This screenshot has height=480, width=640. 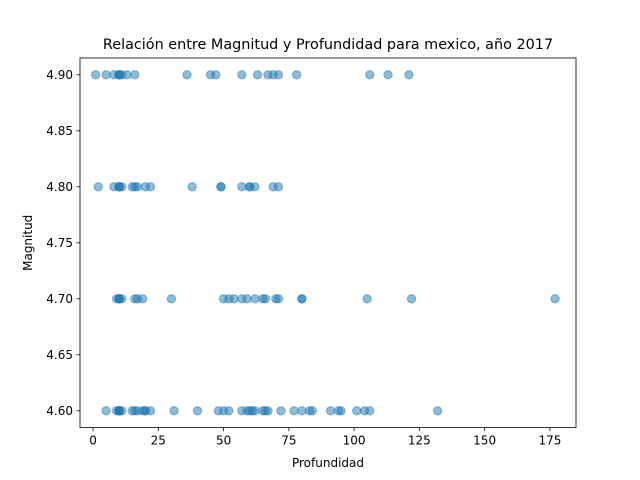 What do you see at coordinates (59, 411) in the screenshot?
I see `y-tick-label: 4.60` at bounding box center [59, 411].